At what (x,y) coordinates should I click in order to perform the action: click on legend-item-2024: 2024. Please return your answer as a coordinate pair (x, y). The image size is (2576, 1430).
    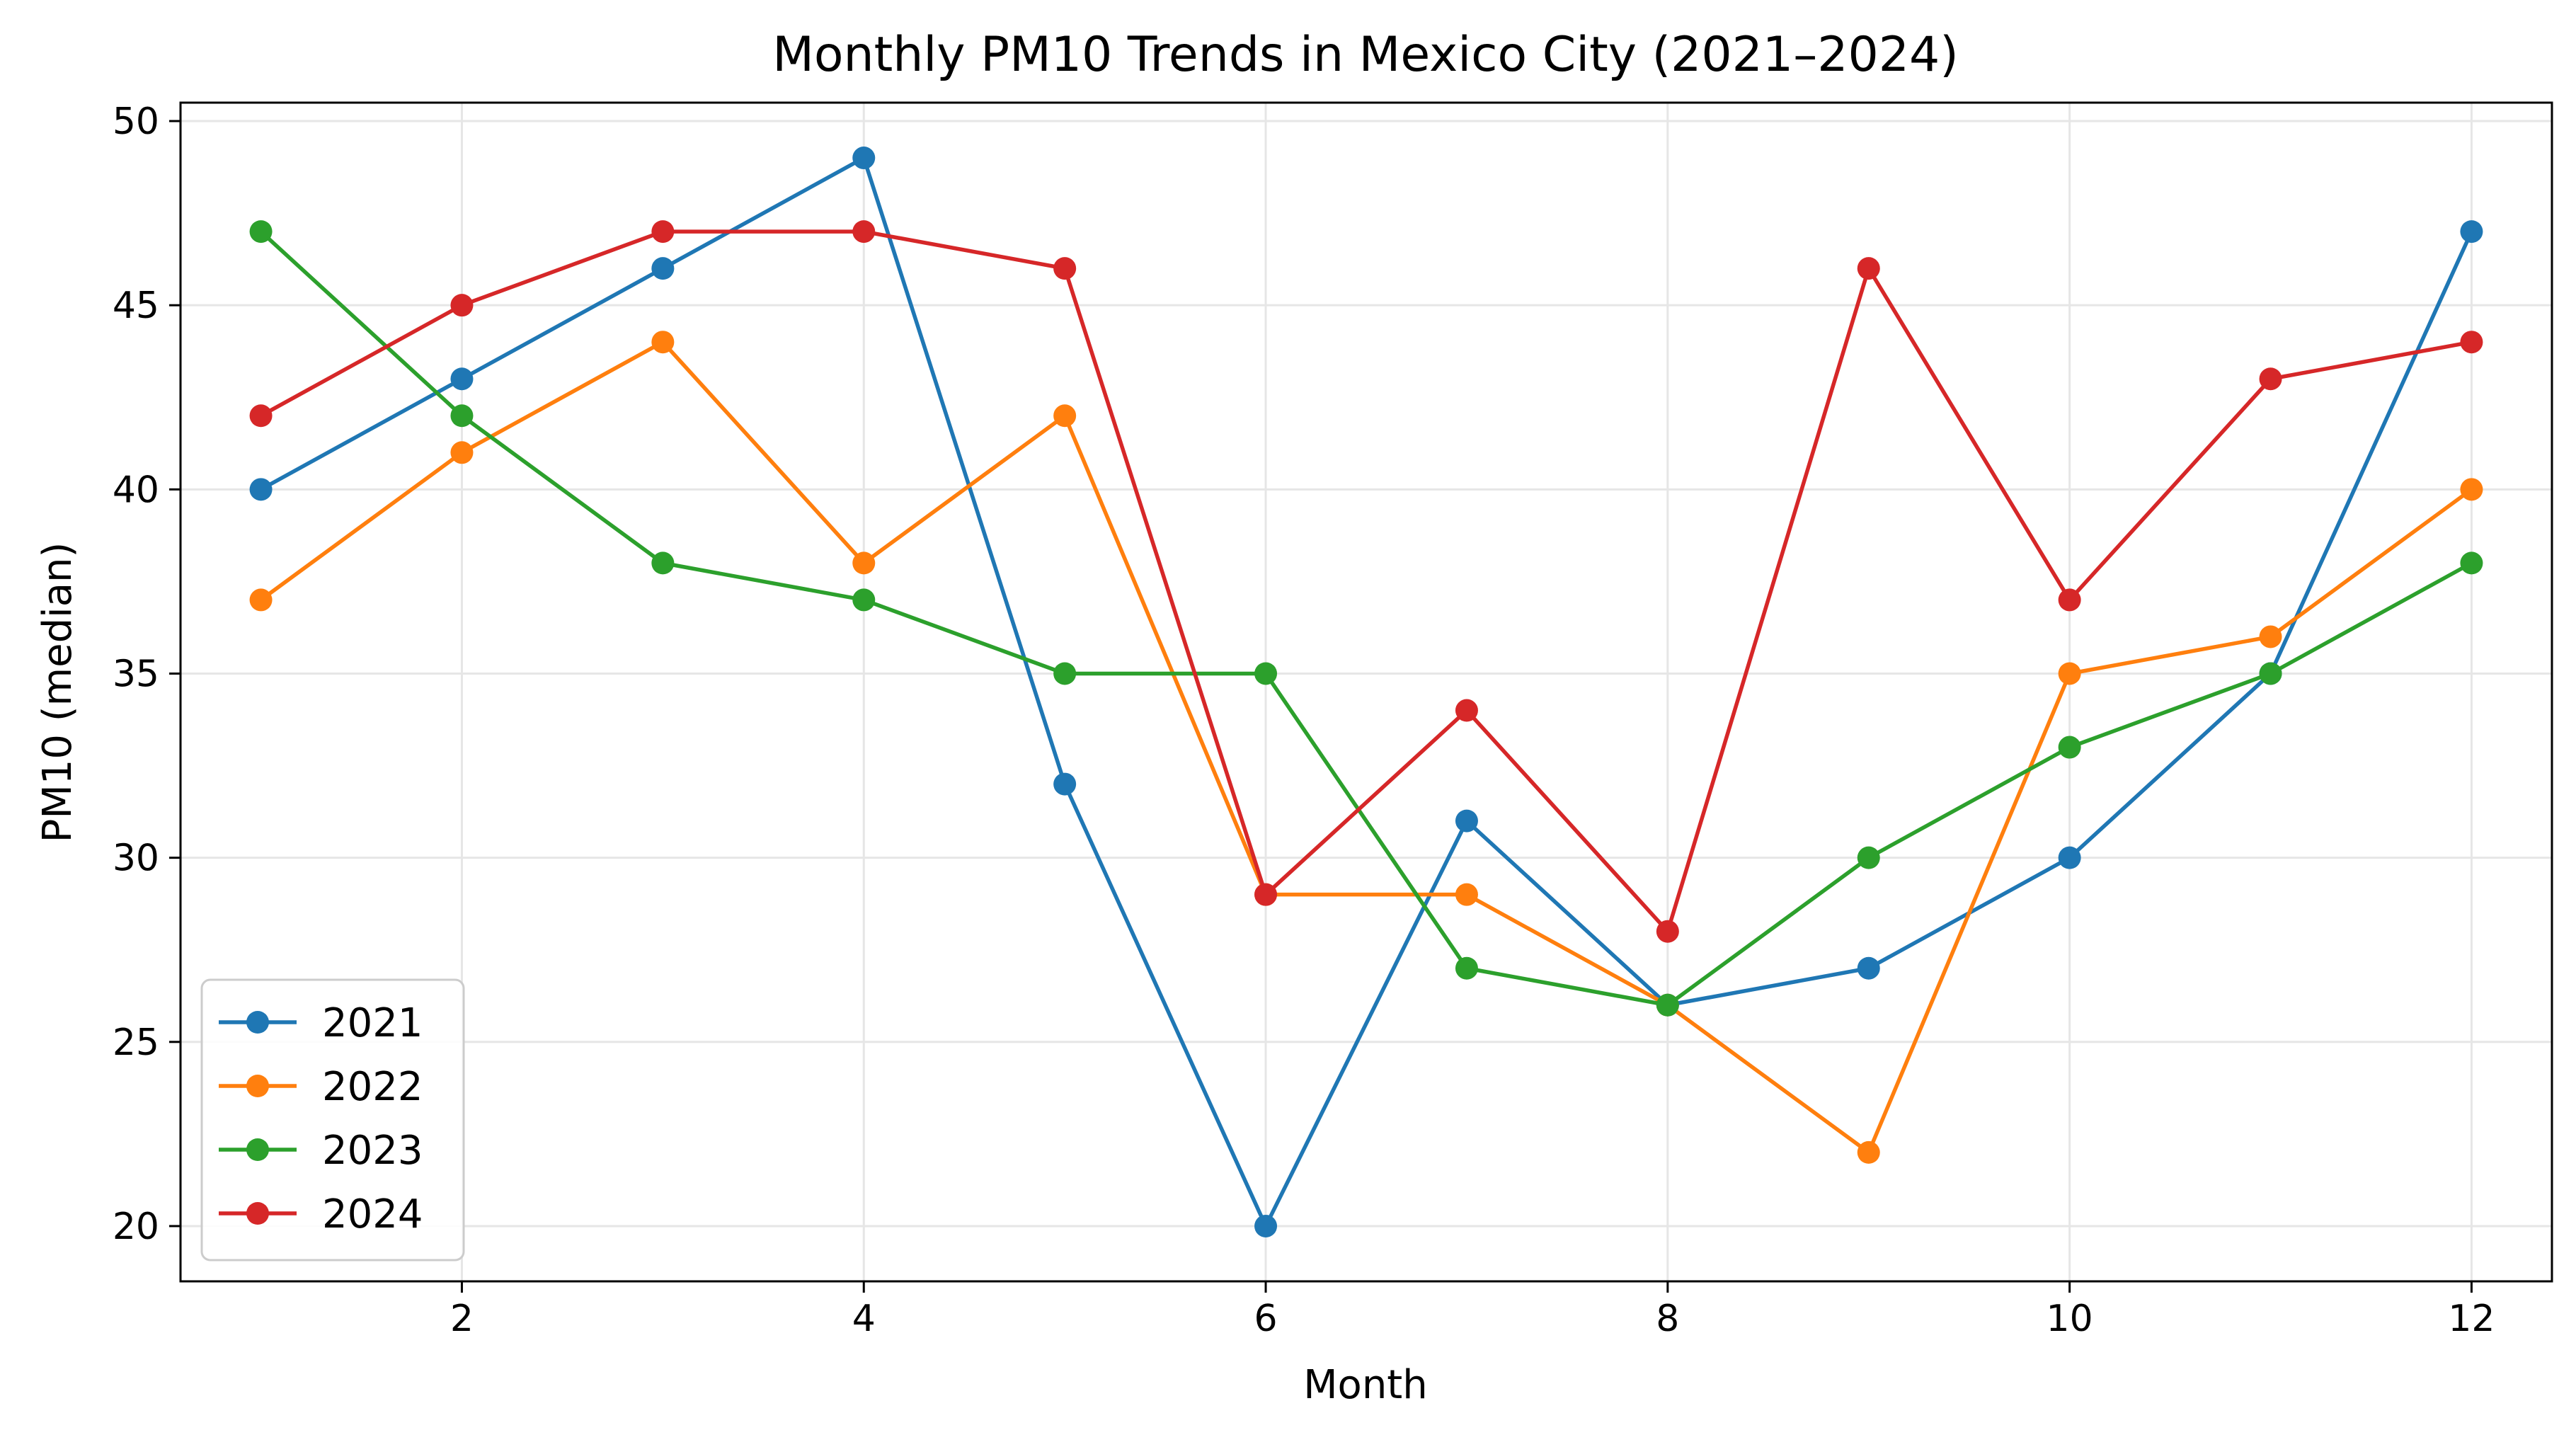
    Looking at the image, I should click on (321, 1214).